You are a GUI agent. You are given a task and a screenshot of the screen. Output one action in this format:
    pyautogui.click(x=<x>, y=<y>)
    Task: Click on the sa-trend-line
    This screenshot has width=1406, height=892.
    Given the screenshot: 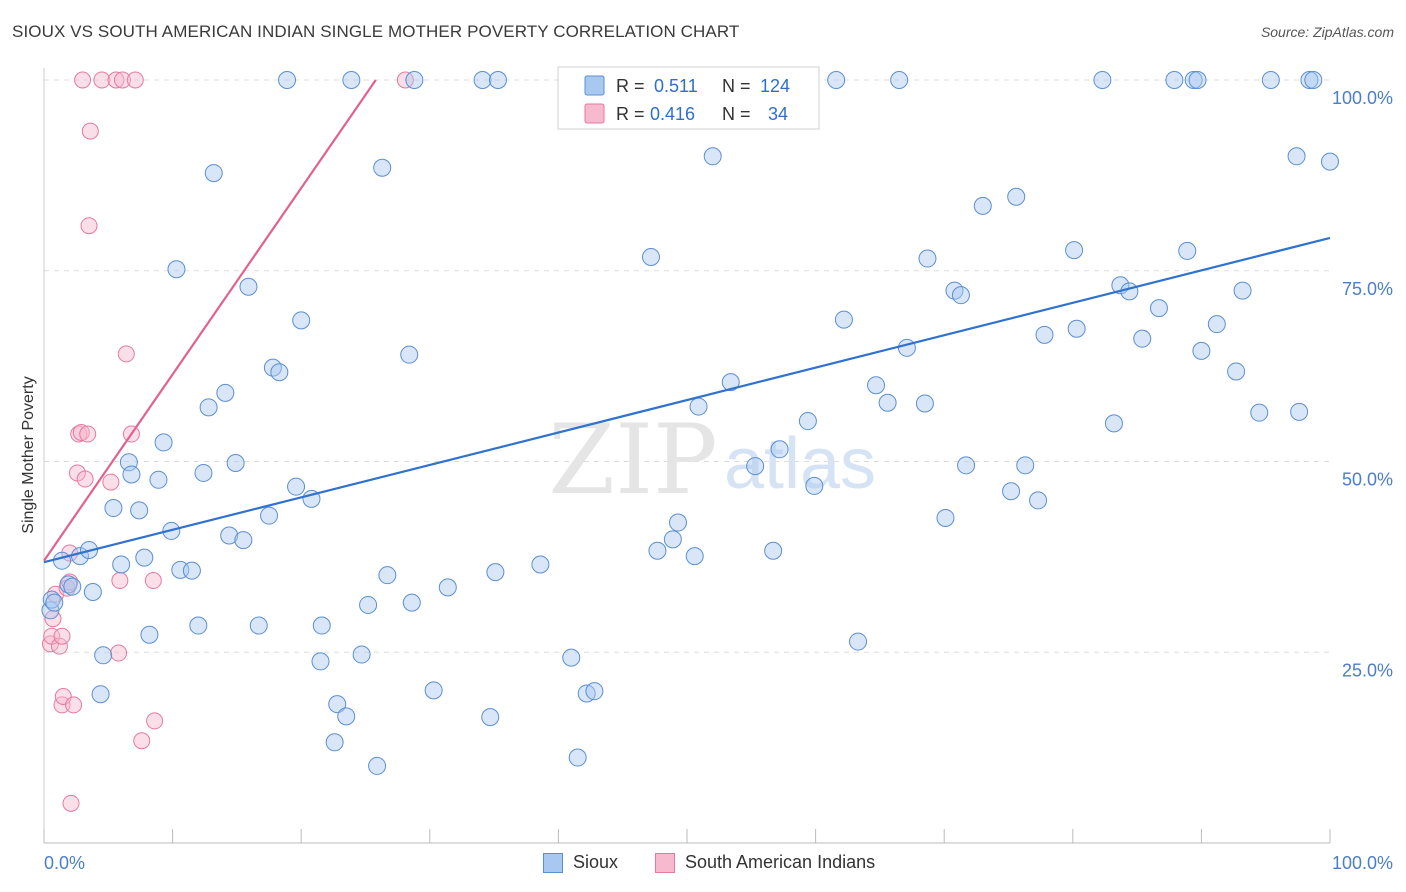 What is the action you would take?
    pyautogui.click(x=210, y=320)
    